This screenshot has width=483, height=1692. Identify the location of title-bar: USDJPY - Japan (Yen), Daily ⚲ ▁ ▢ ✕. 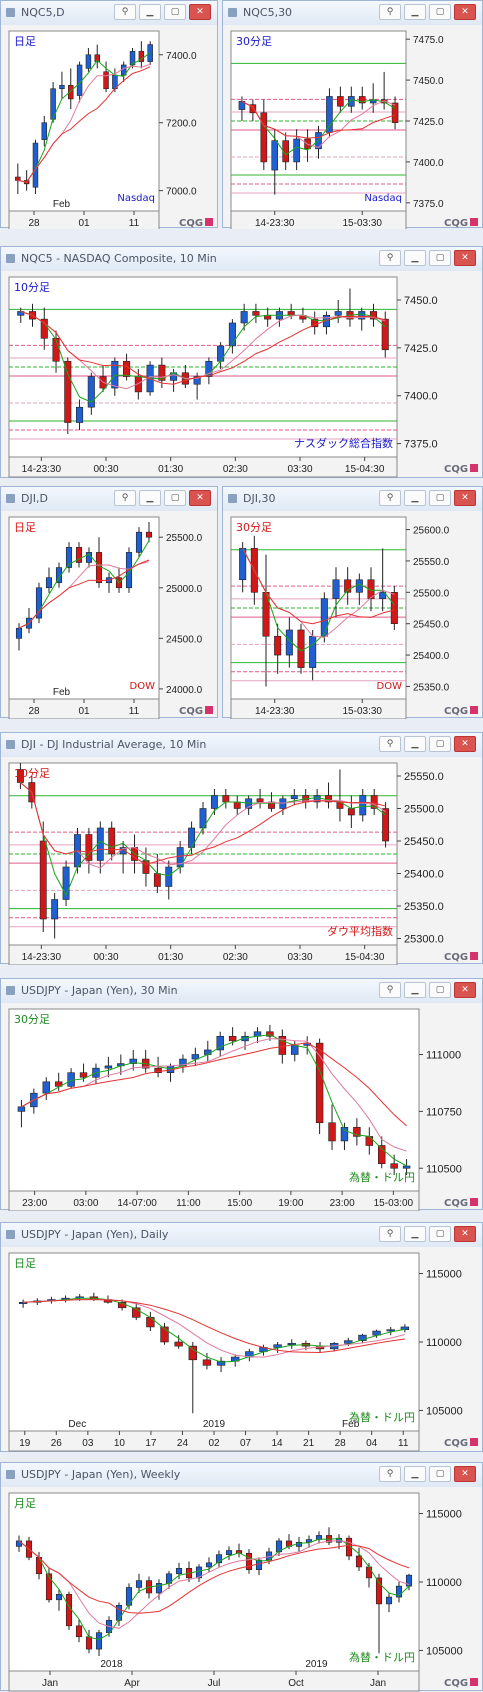
(241, 1235).